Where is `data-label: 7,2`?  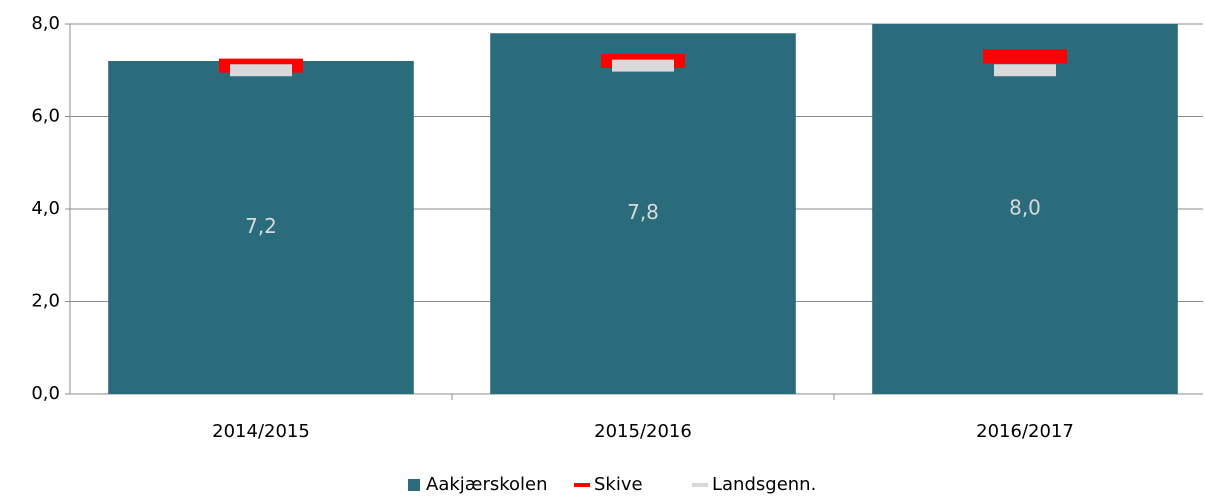 data-label: 7,2 is located at coordinates (261, 226).